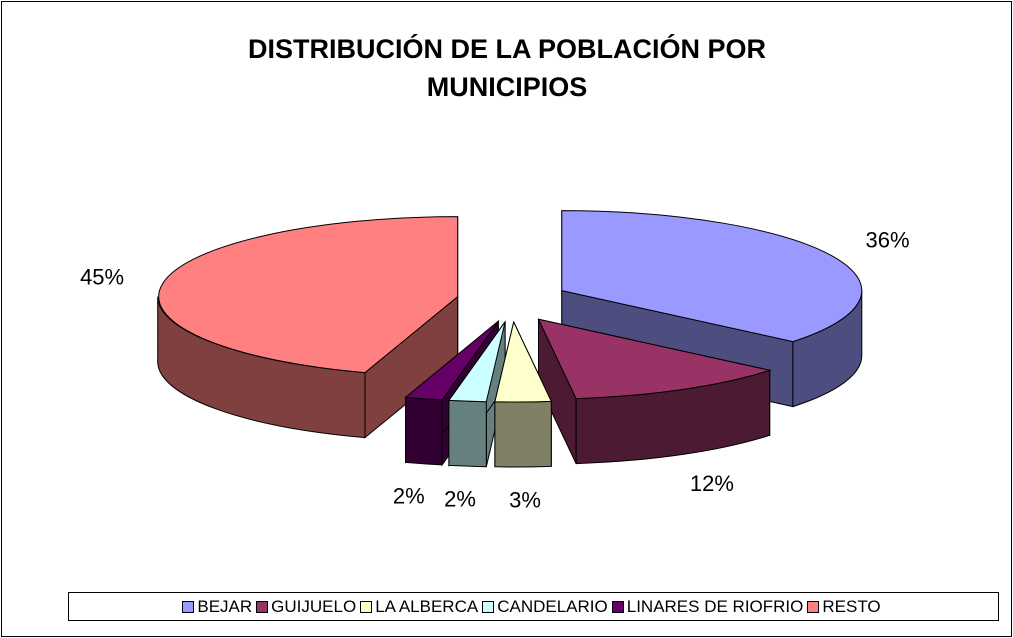  I want to click on legend-label: BEJAR, so click(225, 606).